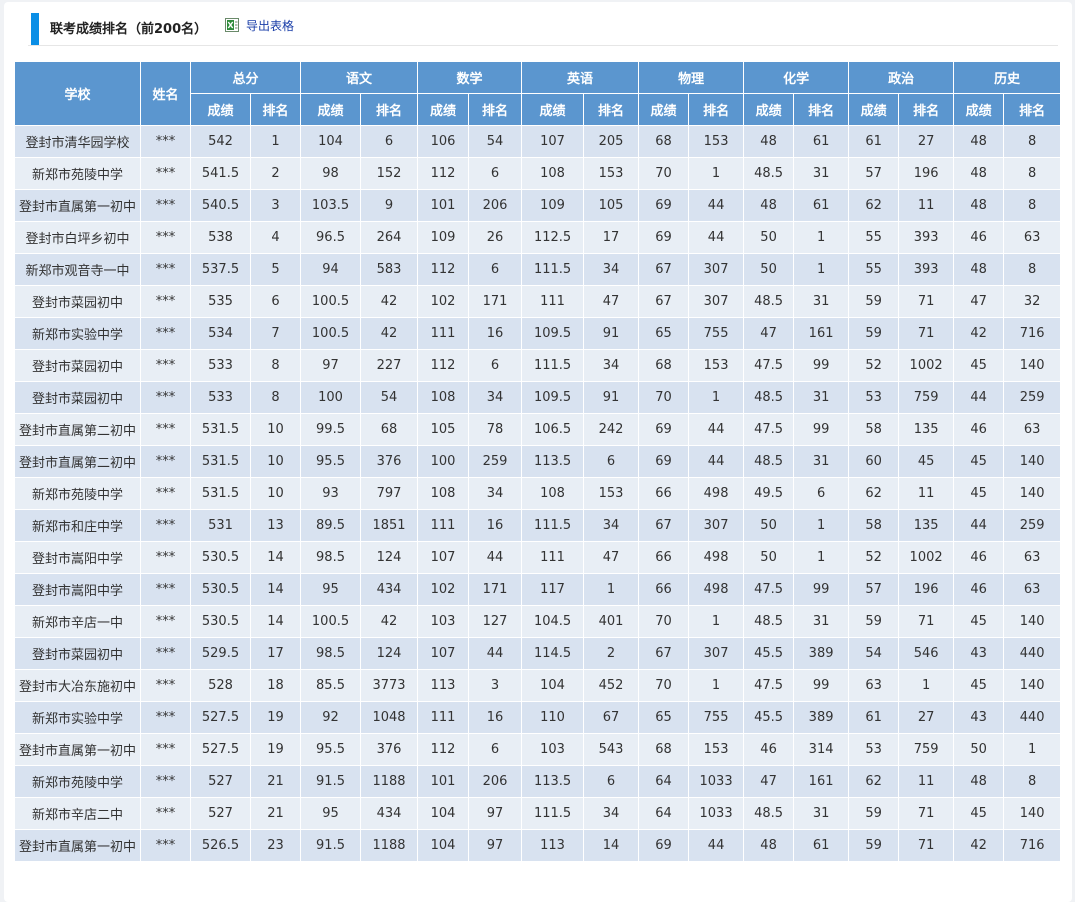 This screenshot has height=902, width=1075. I want to click on cell-school: 新郑市观音寺一中, so click(77, 269).